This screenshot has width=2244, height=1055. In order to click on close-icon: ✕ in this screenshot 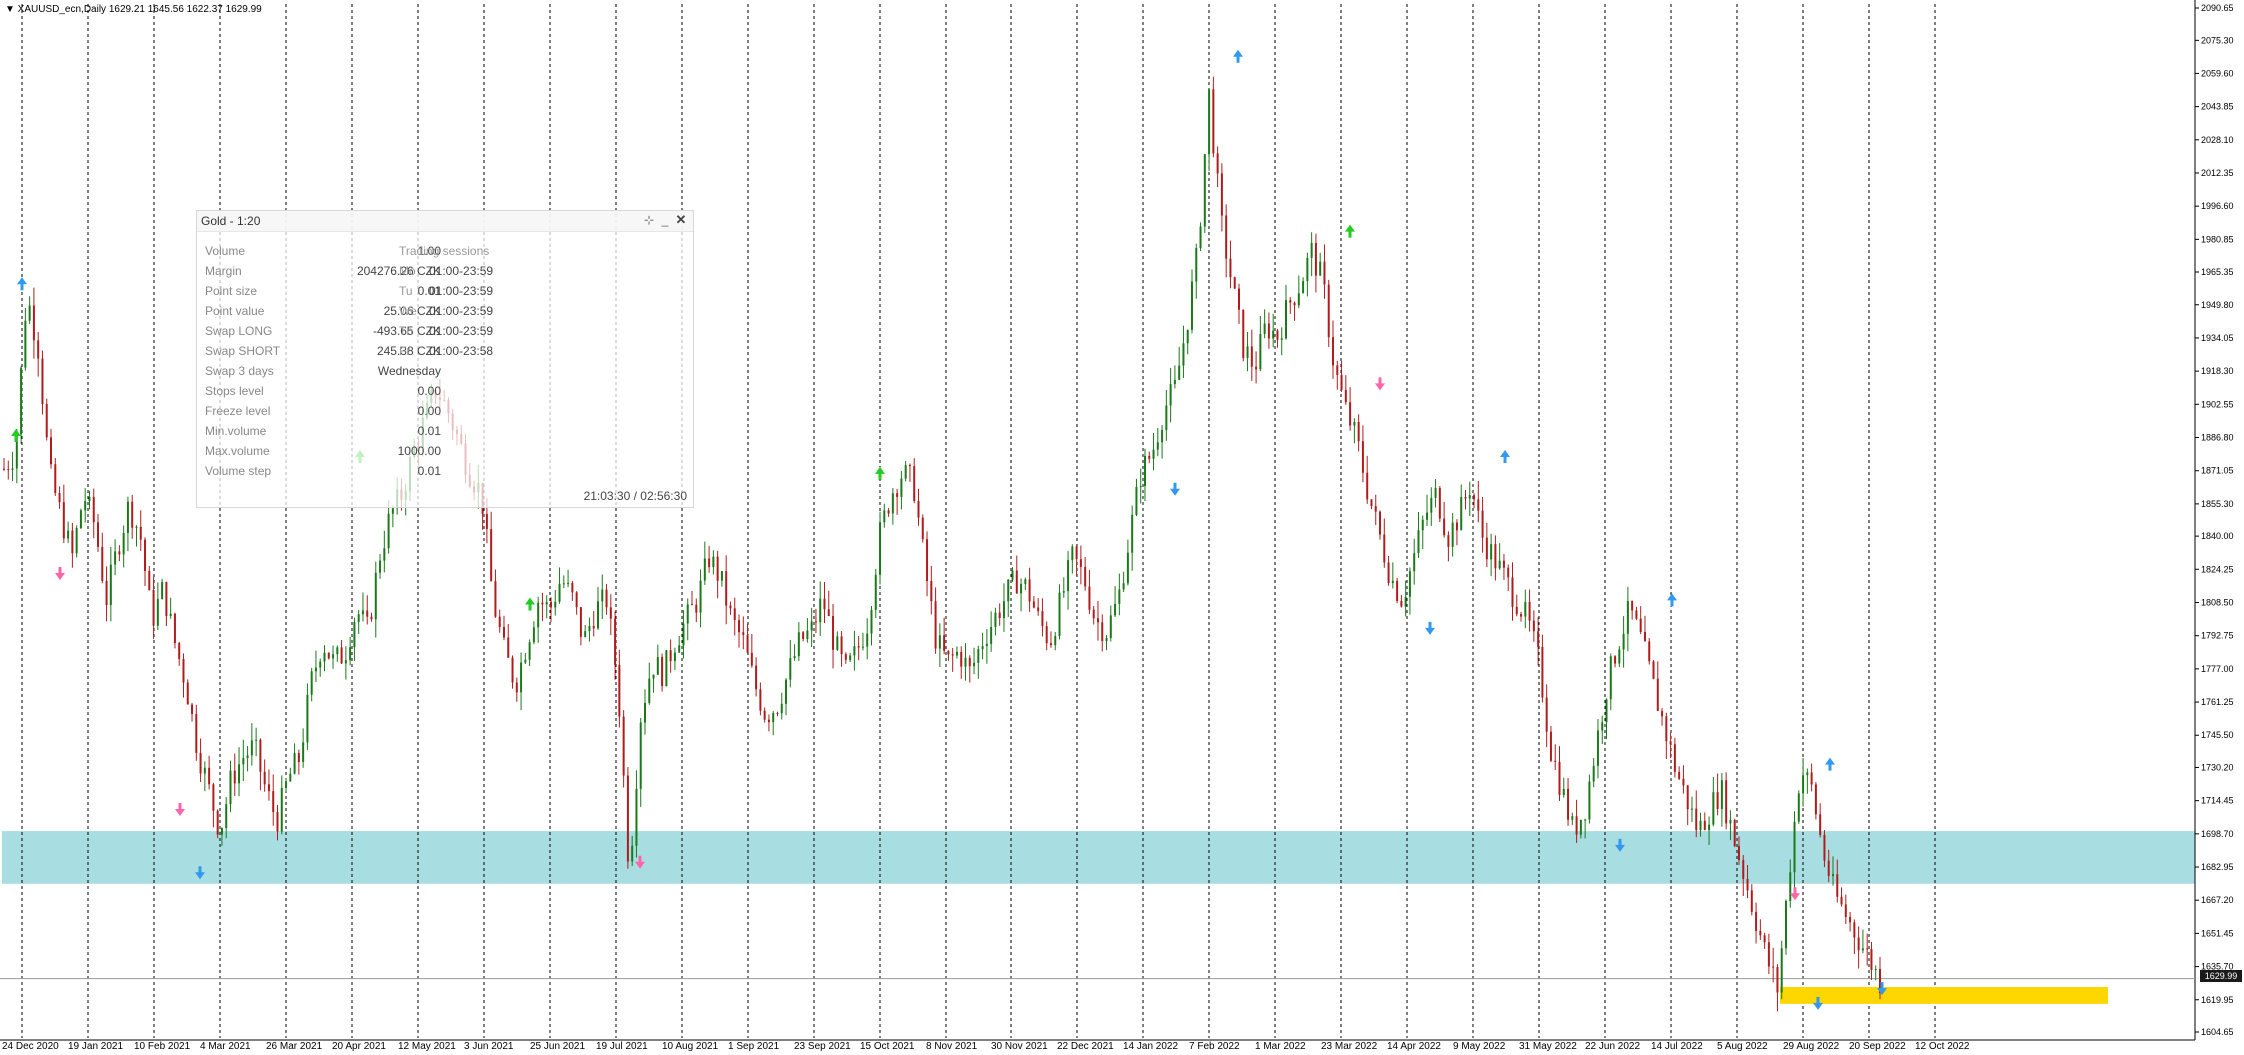, I will do `click(681, 219)`.